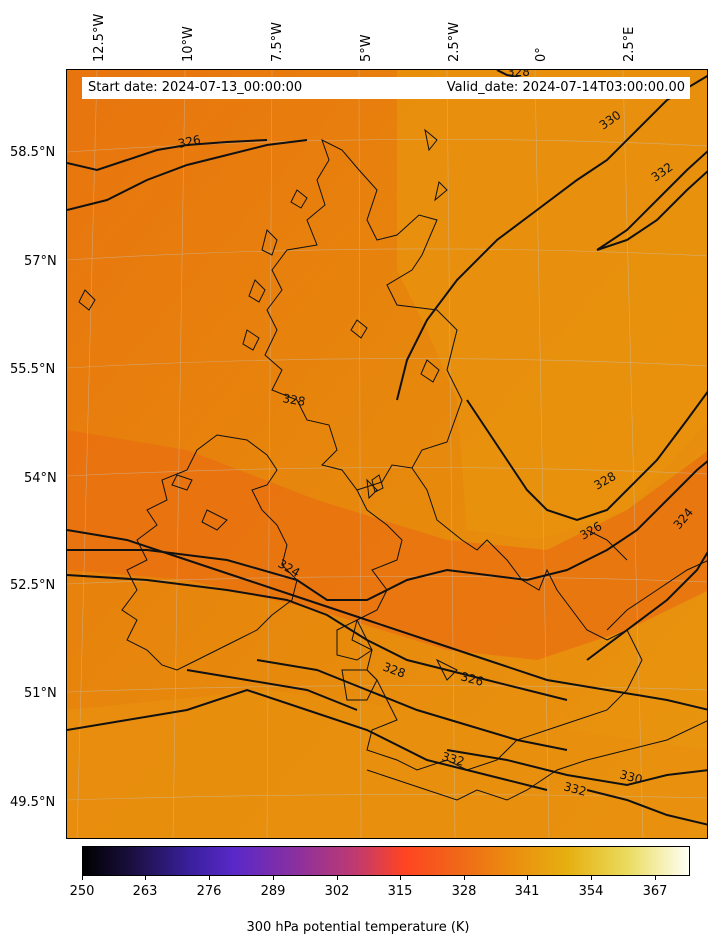  I want to click on colorbar-tick-label: 263, so click(145, 891).